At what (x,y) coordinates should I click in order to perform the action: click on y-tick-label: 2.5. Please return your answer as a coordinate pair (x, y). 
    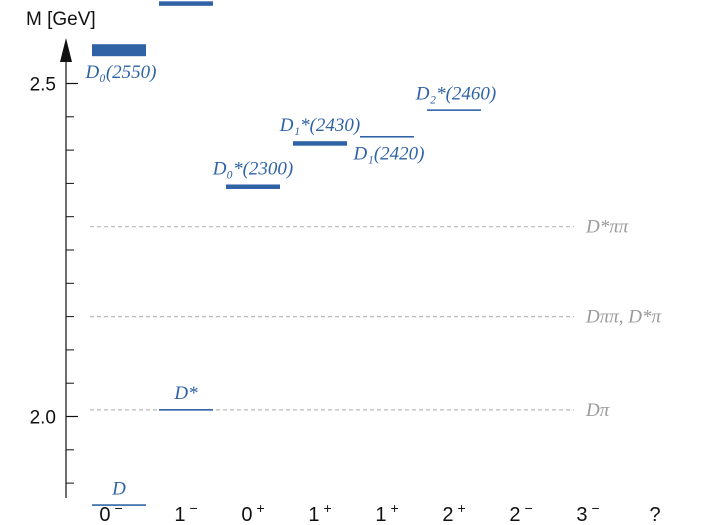
    Looking at the image, I should click on (43, 85).